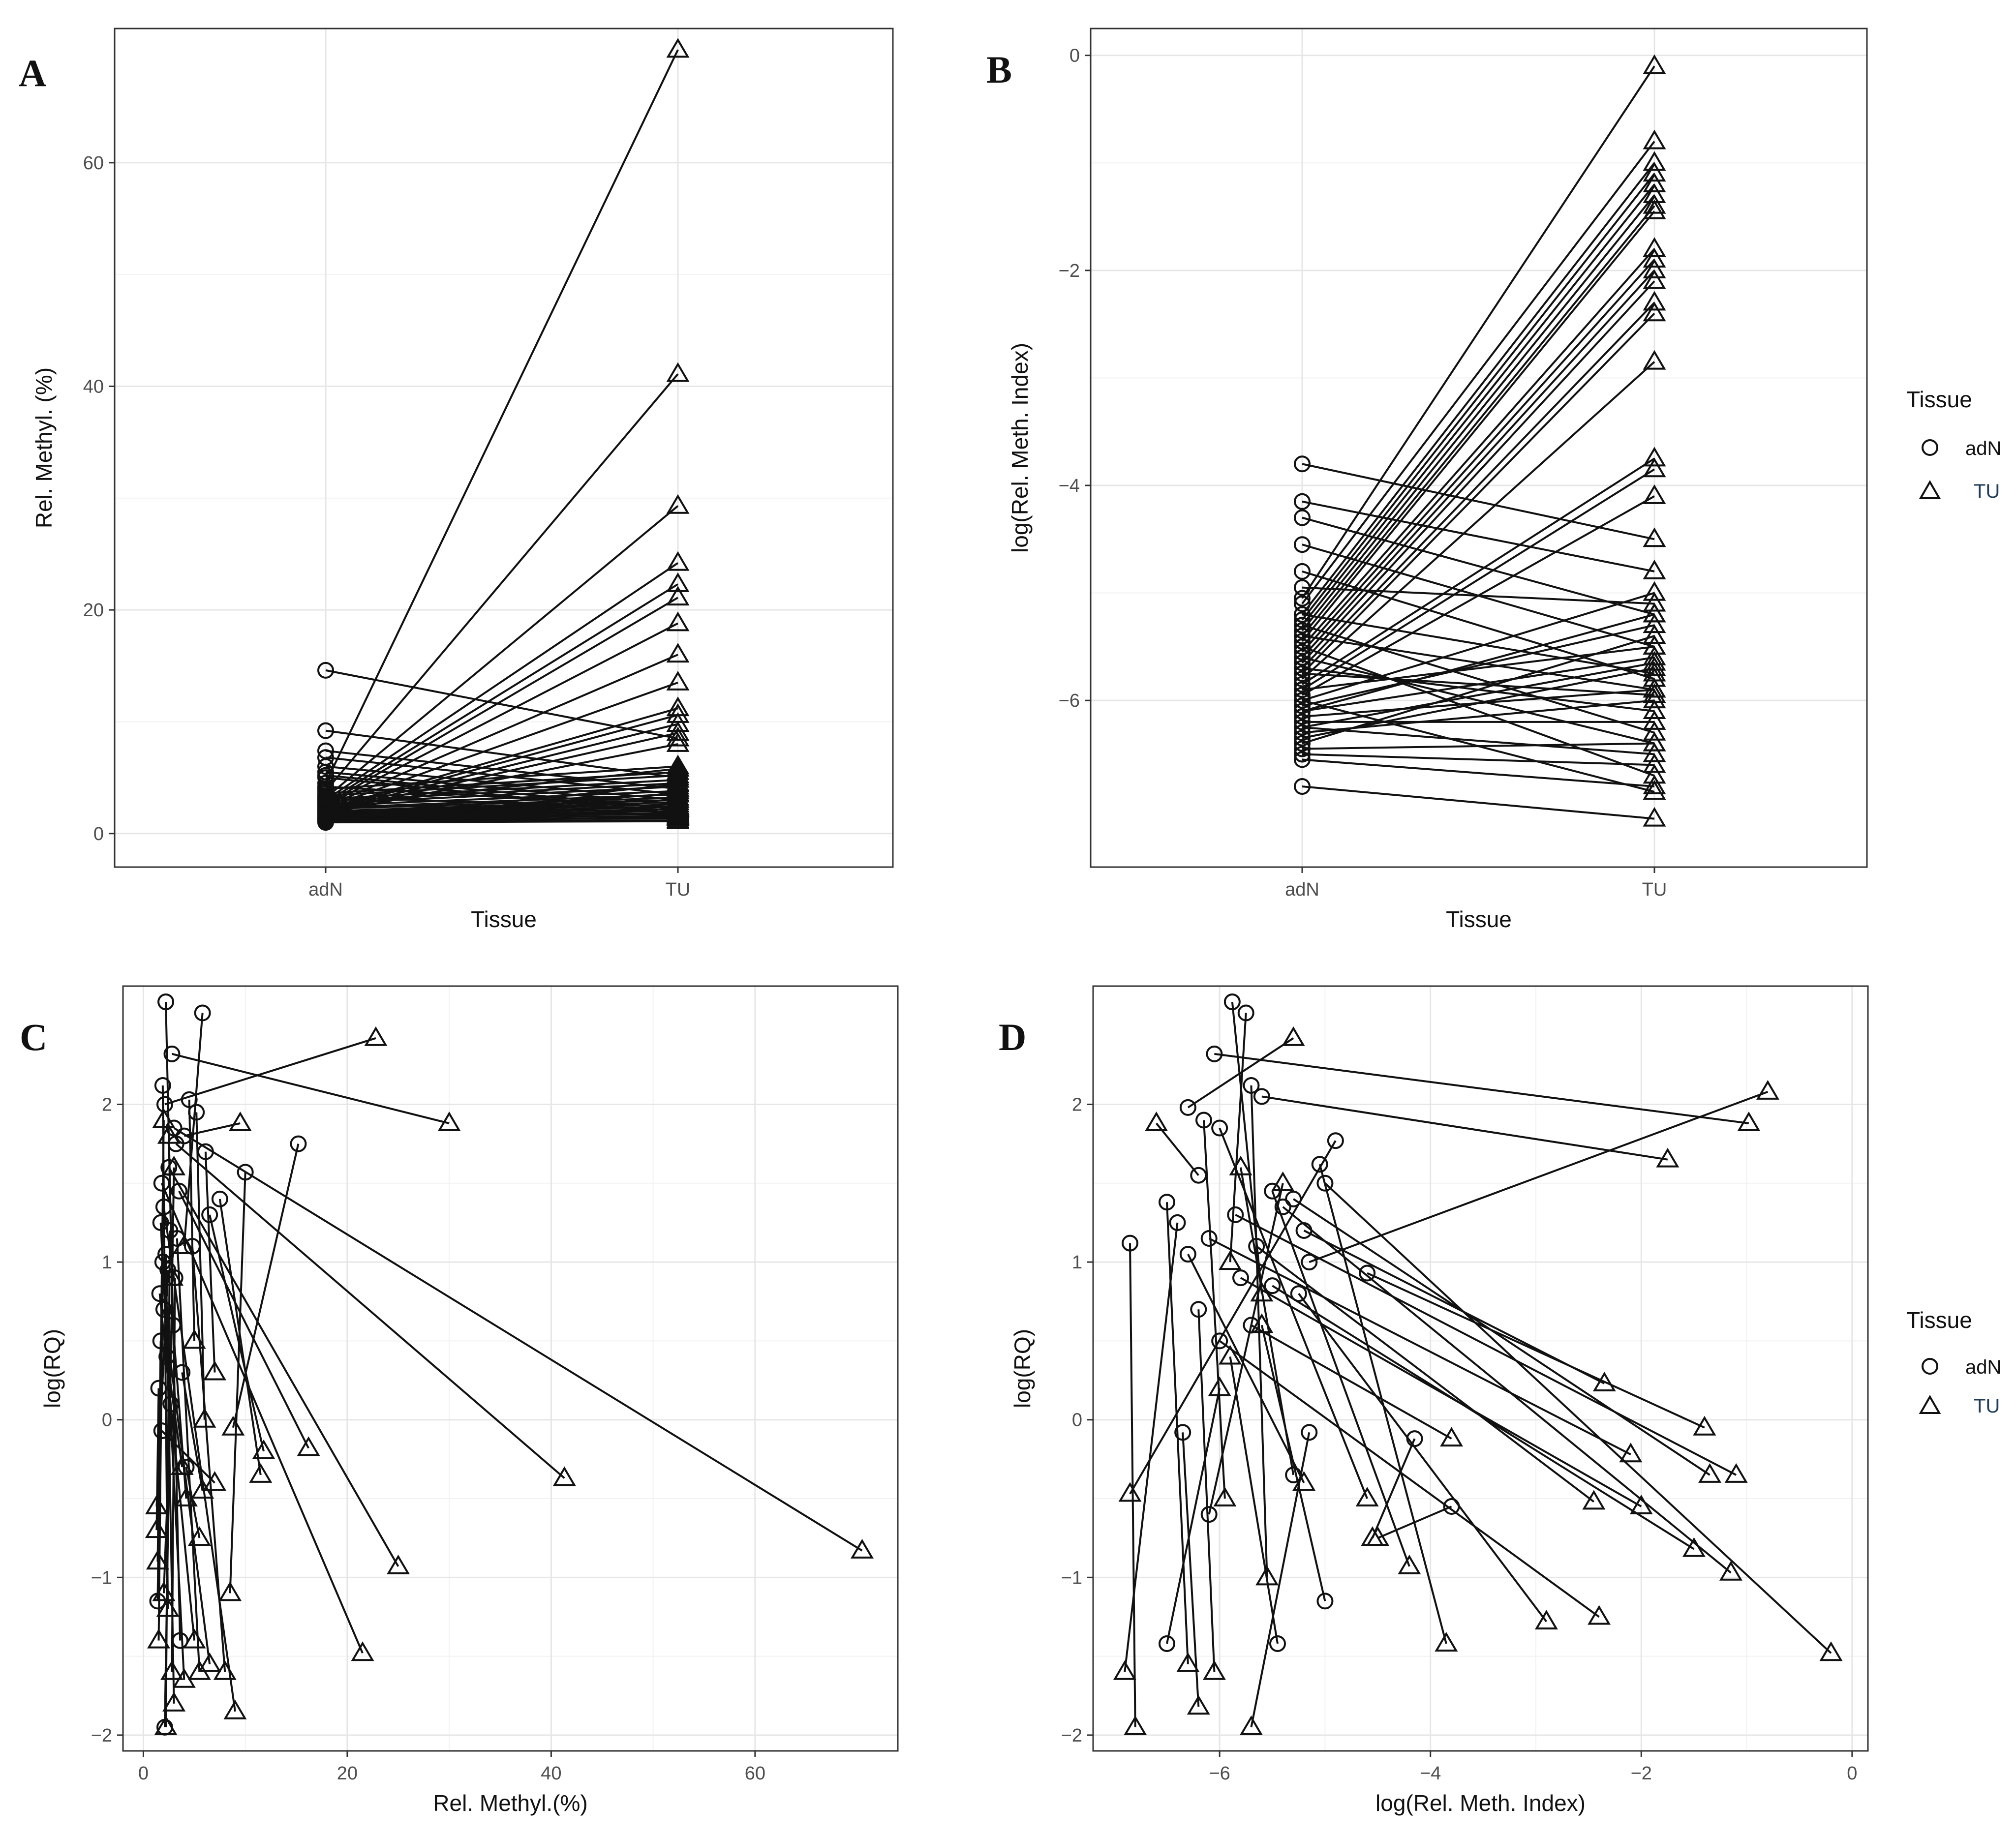  What do you see at coordinates (1987, 1406) in the screenshot?
I see `legend-label-tu: TU` at bounding box center [1987, 1406].